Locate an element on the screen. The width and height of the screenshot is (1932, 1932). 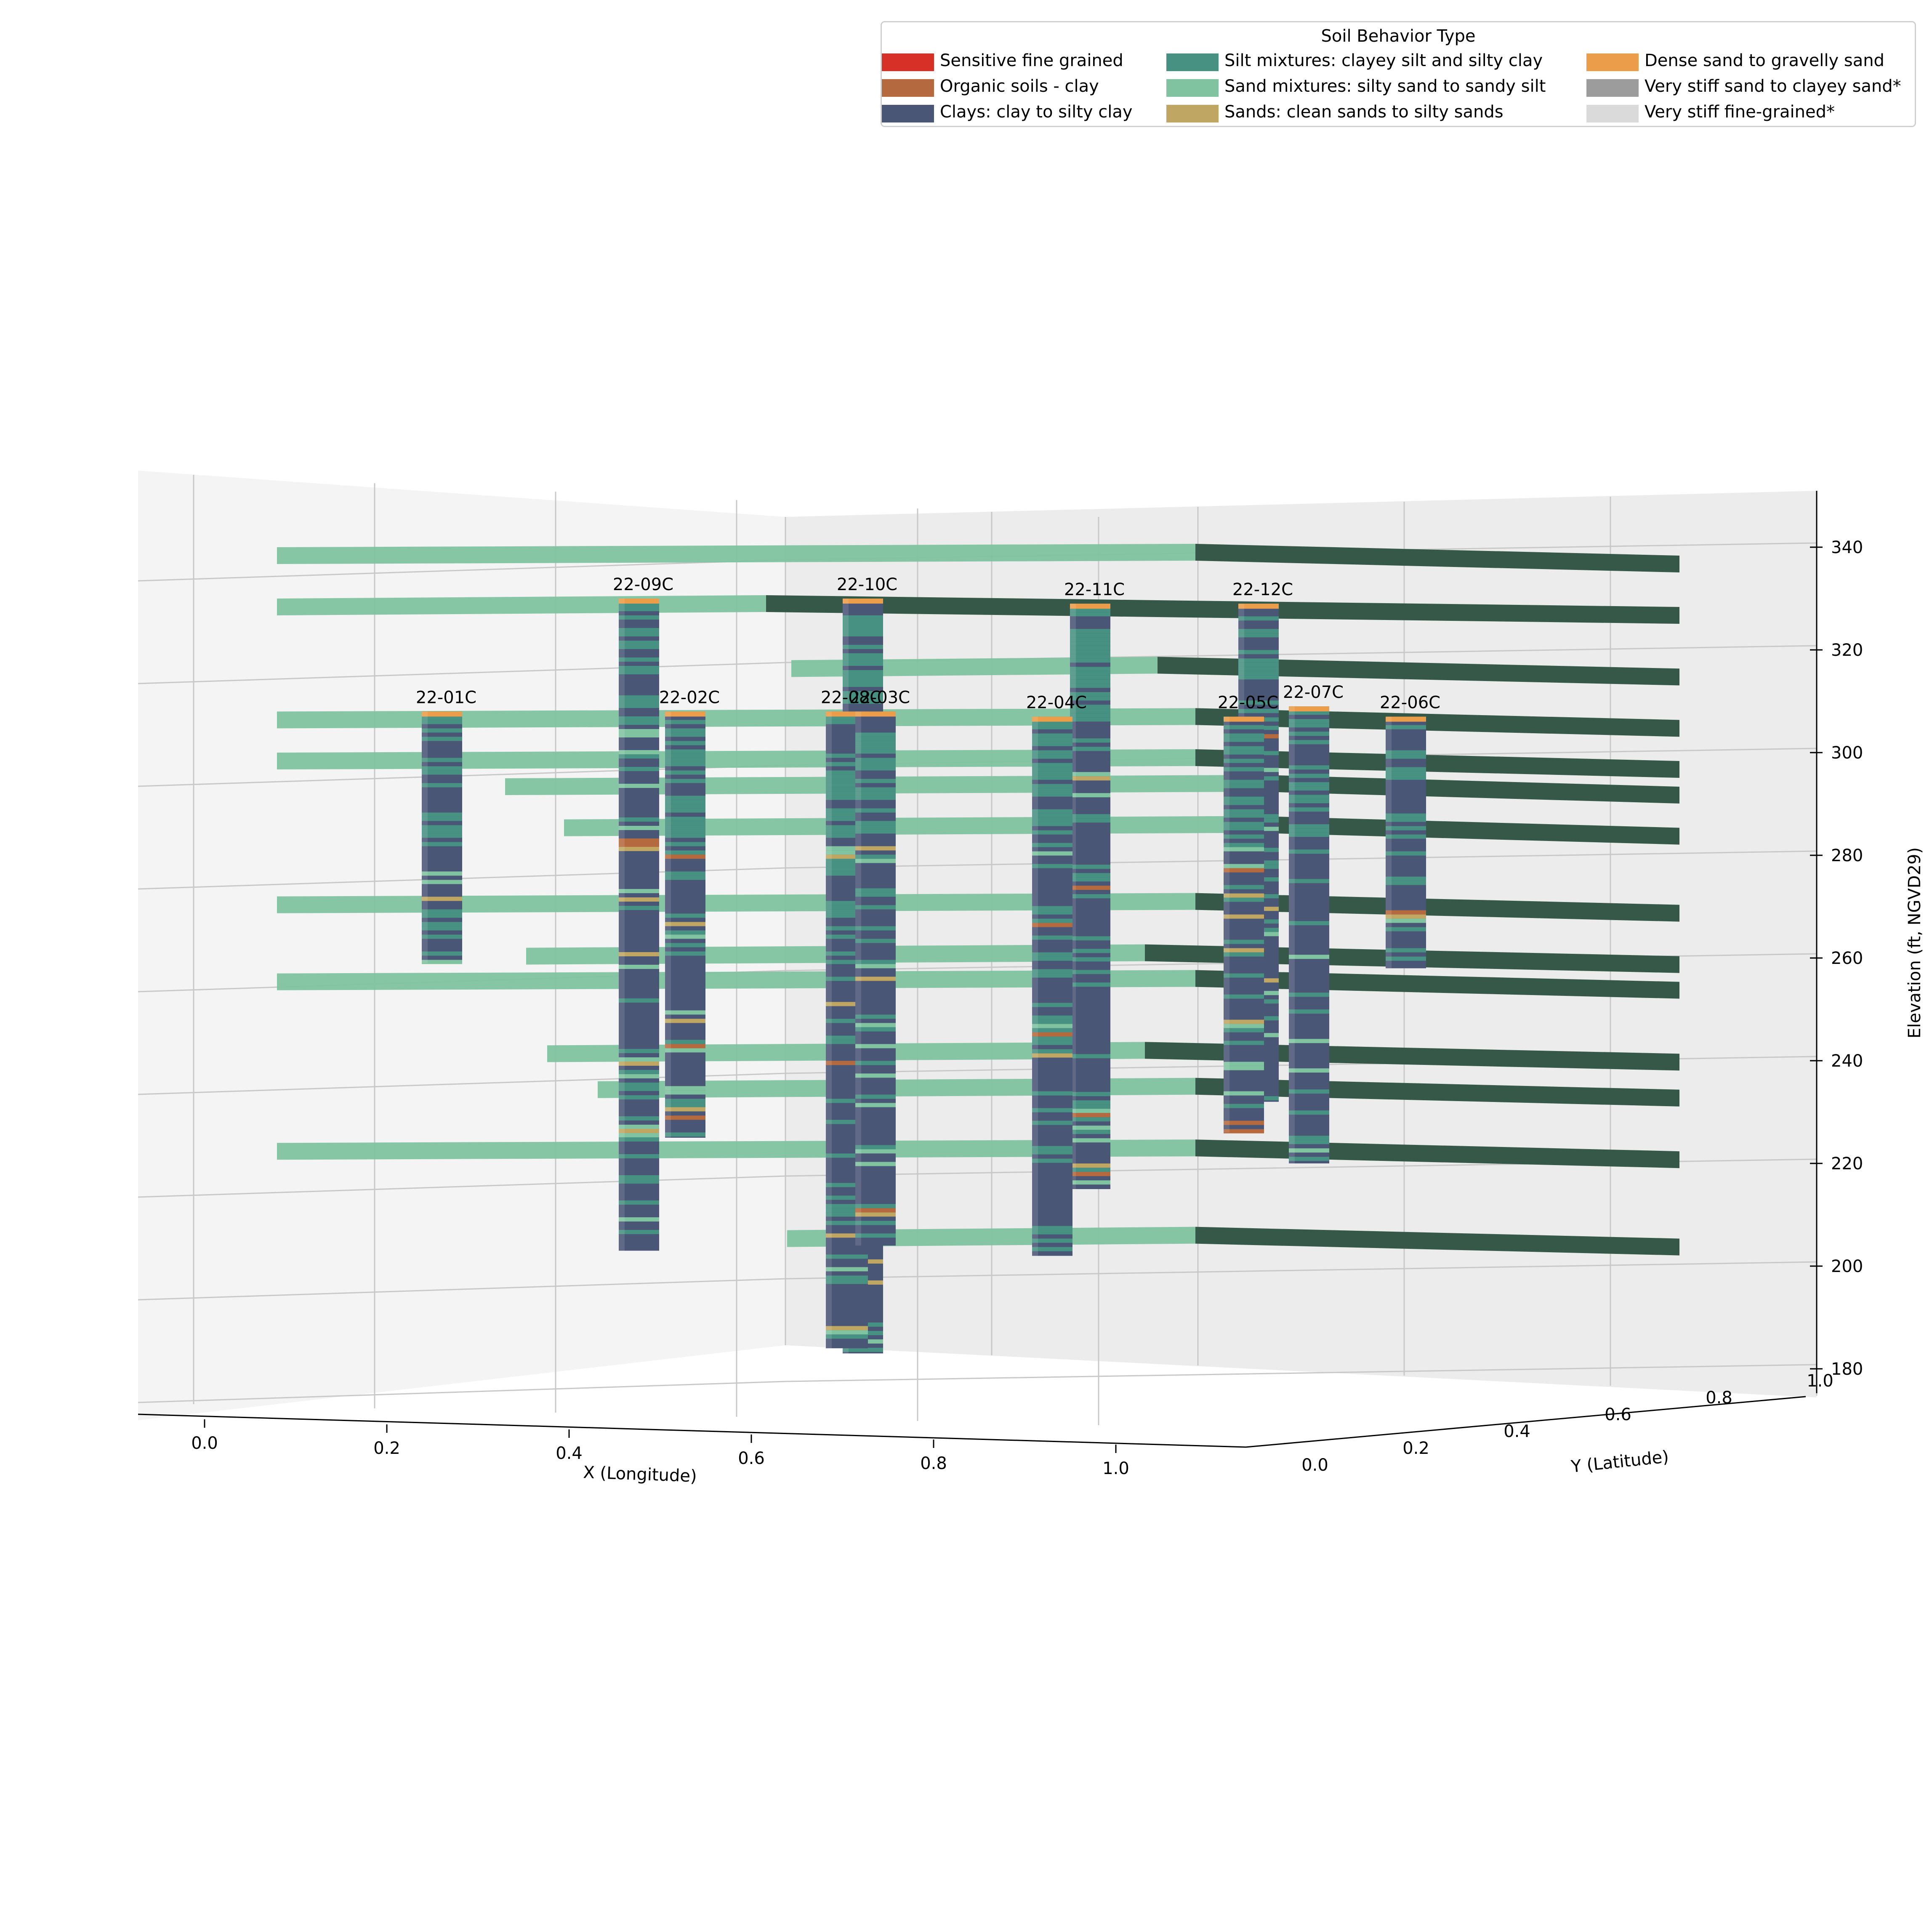
legend-title: Soil Behavior Type is located at coordinates (1399, 37).